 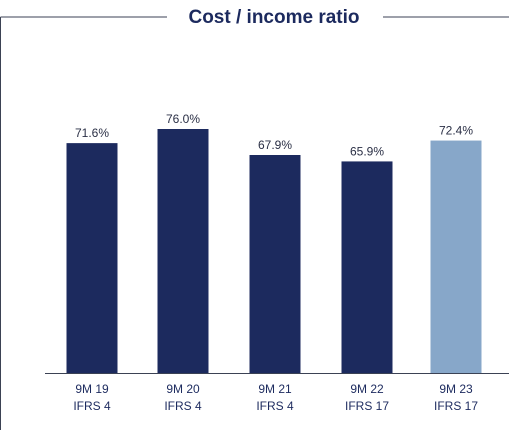 What do you see at coordinates (367, 406) in the screenshot?
I see `x-tick-label-4-line-2: IFRS 17` at bounding box center [367, 406].